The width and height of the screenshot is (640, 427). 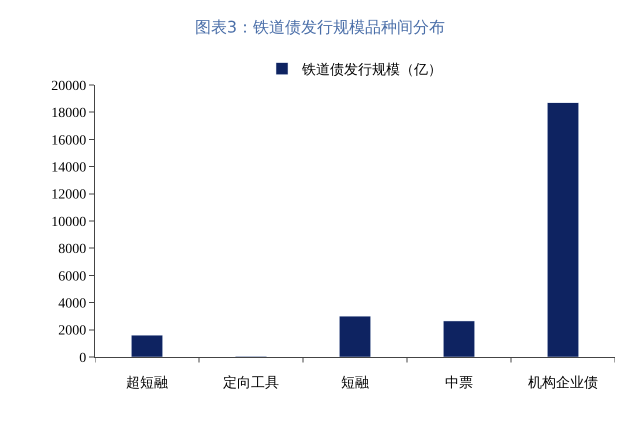 What do you see at coordinates (68, 114) in the screenshot?
I see `y-tick-label: 18000` at bounding box center [68, 114].